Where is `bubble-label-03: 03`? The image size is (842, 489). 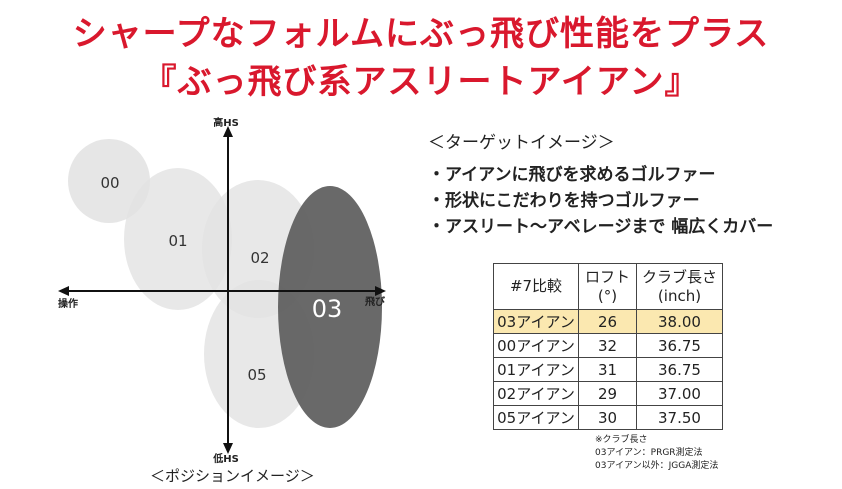
bubble-label-03: 03 is located at coordinates (327, 309).